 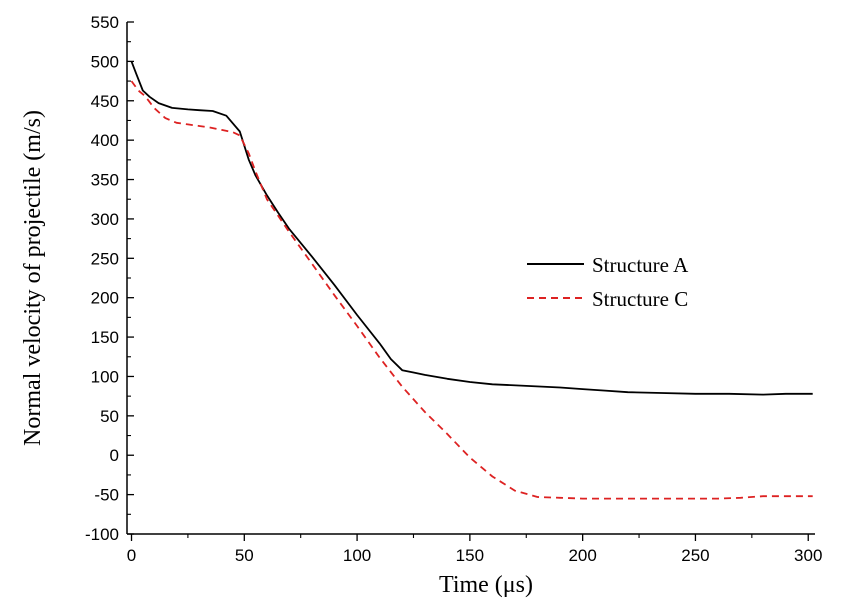 I want to click on y-tick-label: 50, so click(x=109, y=416).